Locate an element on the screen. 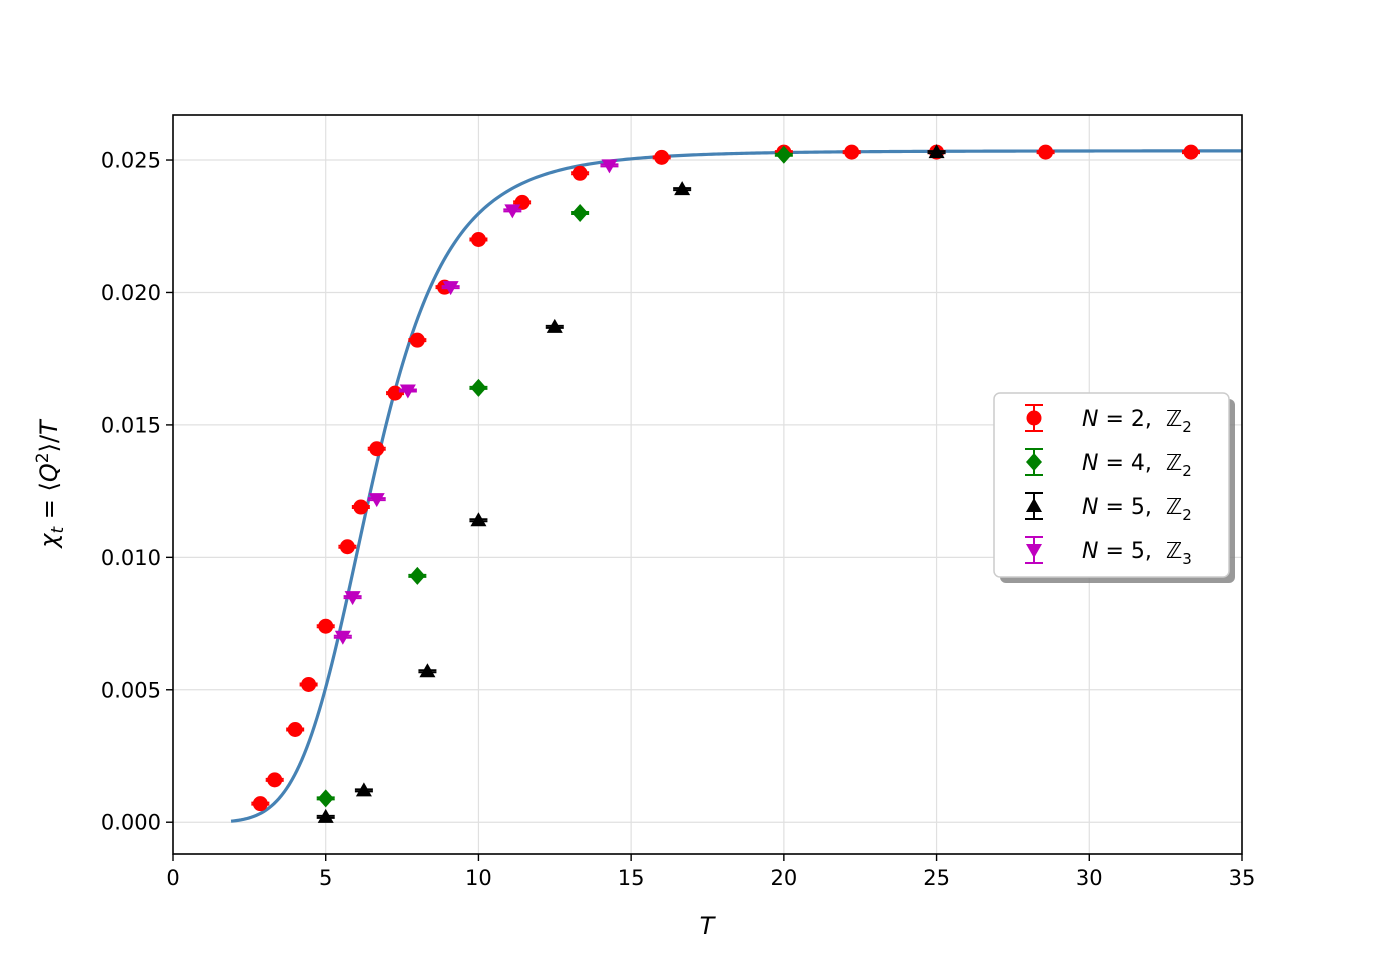  legend-label: N = 5, ℤ2 is located at coordinates (1137, 509).